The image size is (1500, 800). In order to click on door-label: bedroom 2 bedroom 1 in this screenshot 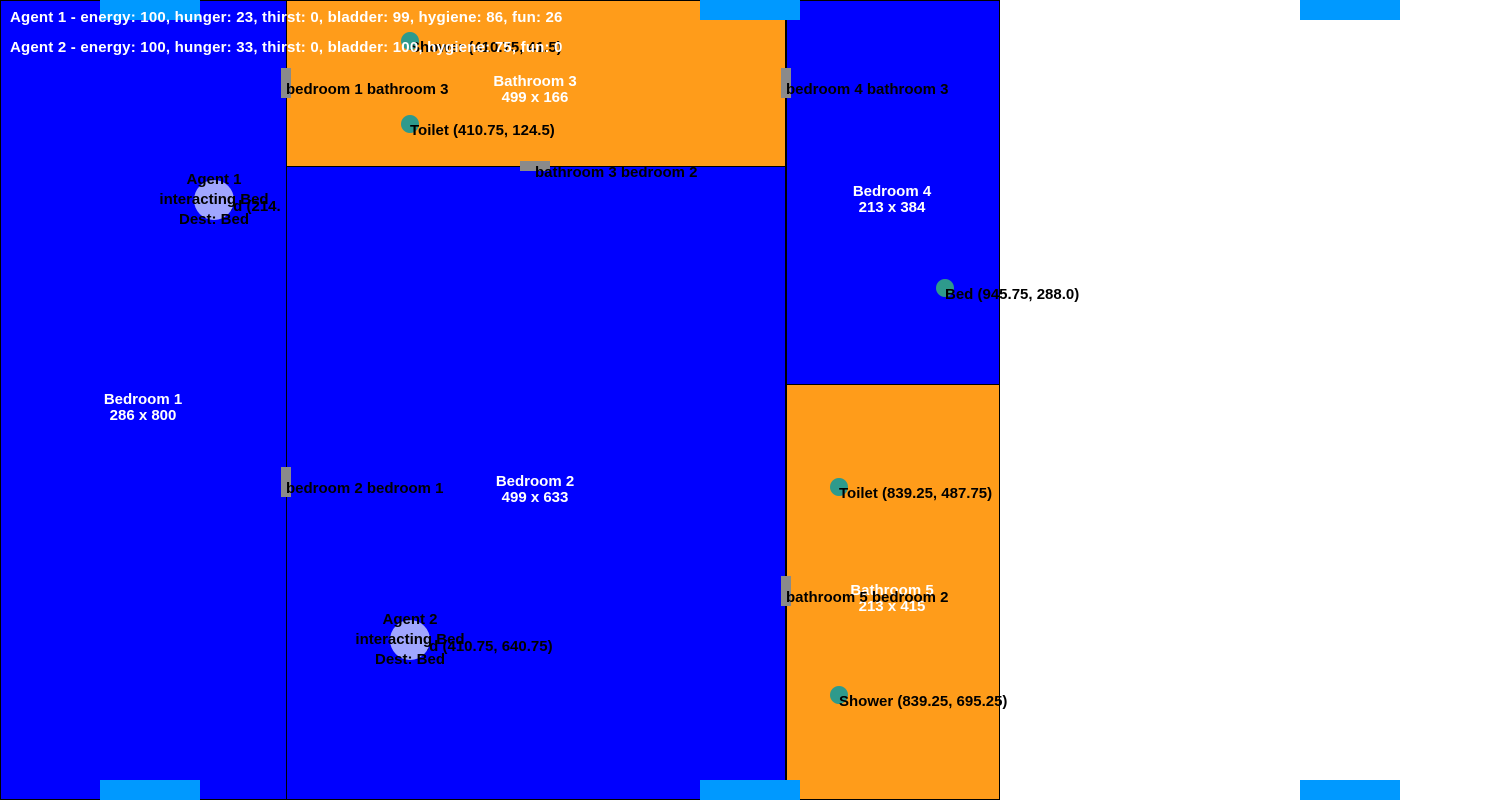, I will do `click(365, 488)`.